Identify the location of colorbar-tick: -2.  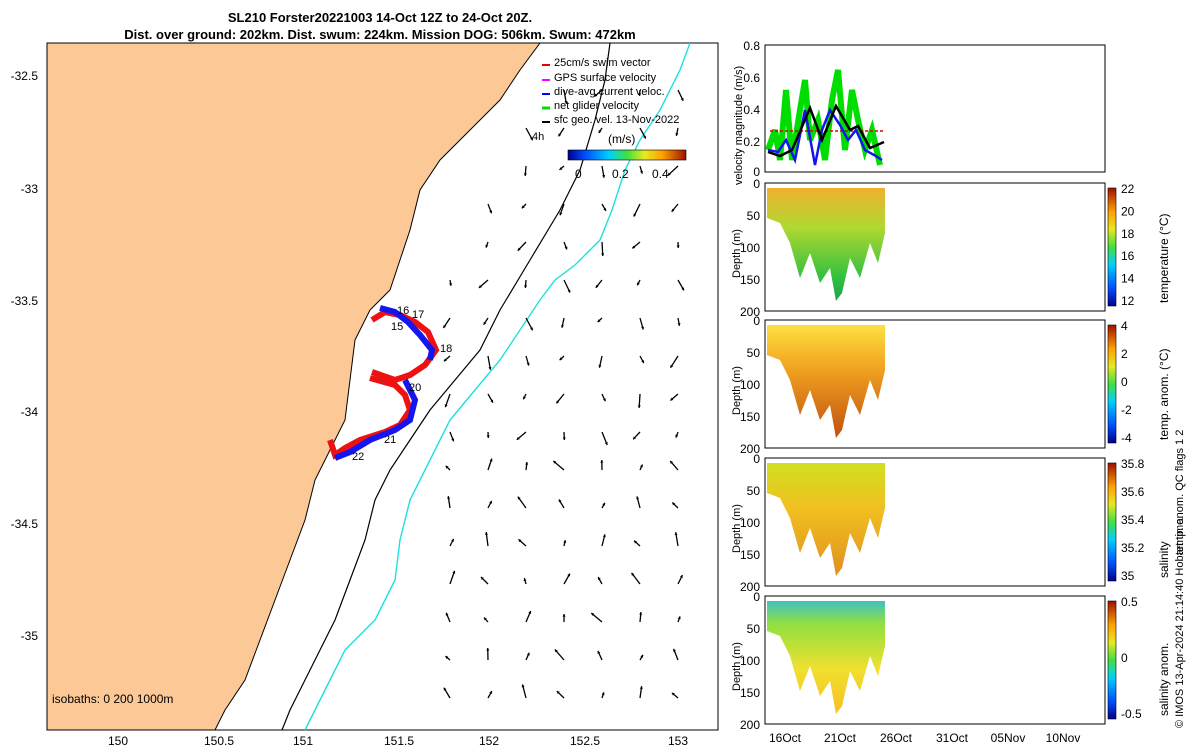
(1126, 410).